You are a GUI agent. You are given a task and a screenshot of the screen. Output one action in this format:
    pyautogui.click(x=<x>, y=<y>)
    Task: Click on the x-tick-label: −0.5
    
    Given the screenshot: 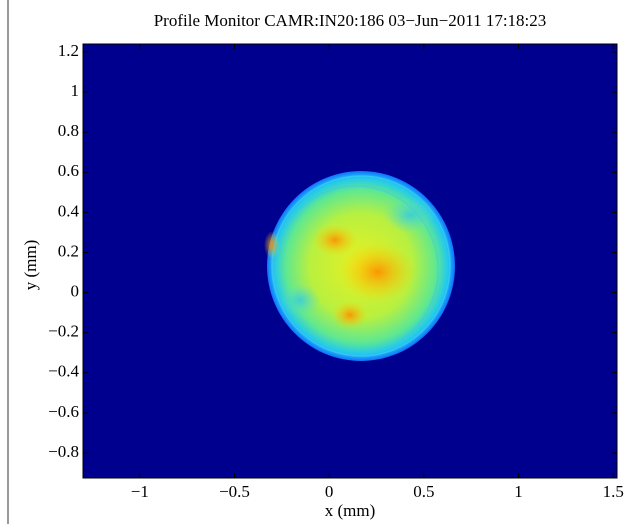 What is the action you would take?
    pyautogui.click(x=234, y=491)
    